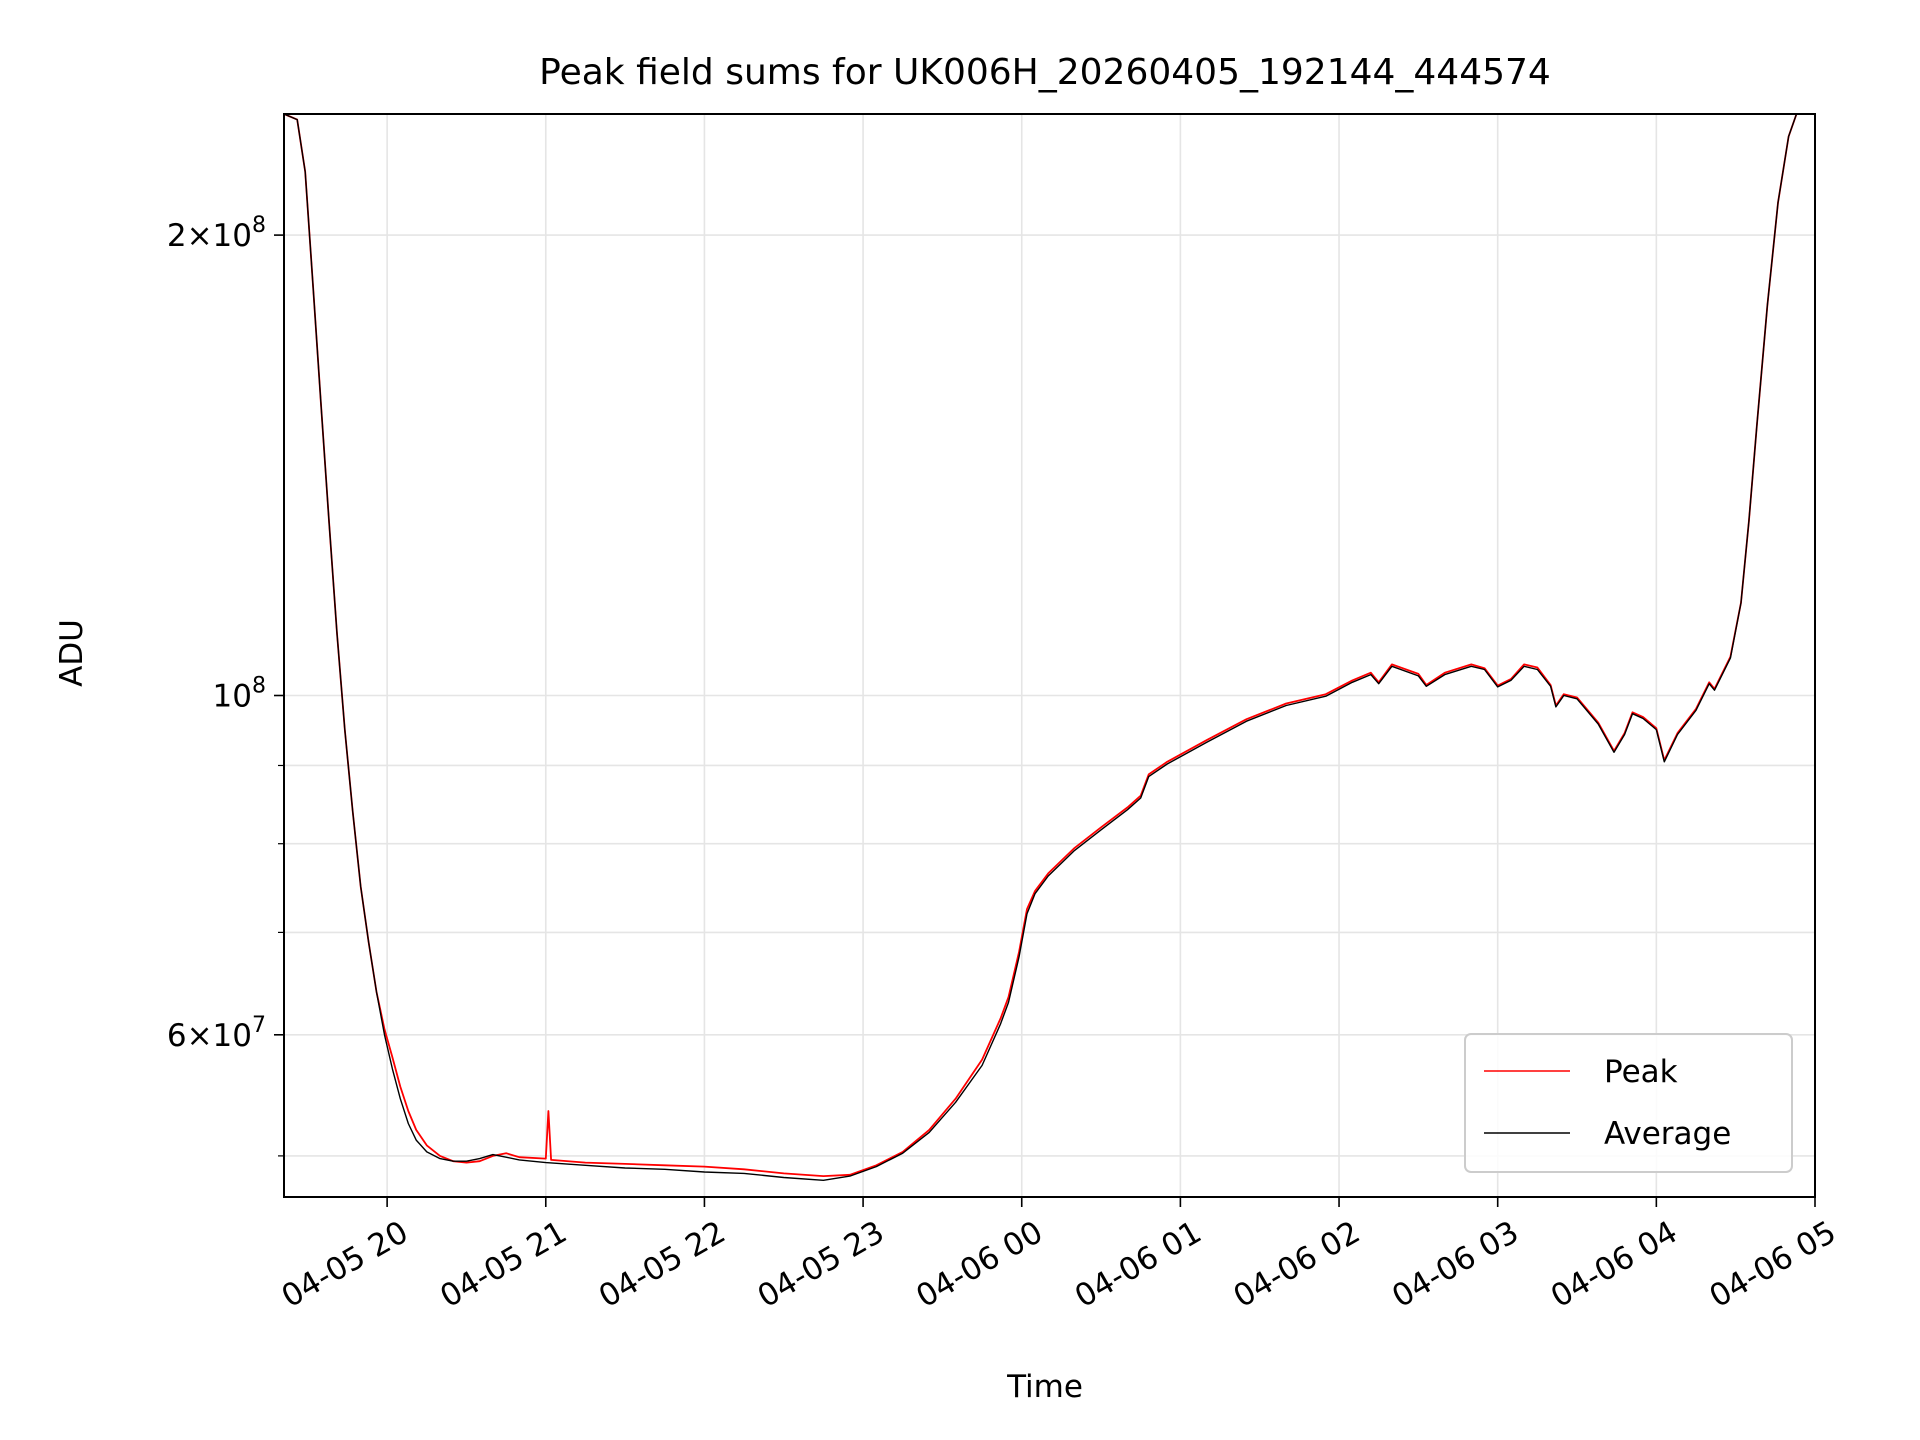  I want to click on legend-box, so click(1628, 1103).